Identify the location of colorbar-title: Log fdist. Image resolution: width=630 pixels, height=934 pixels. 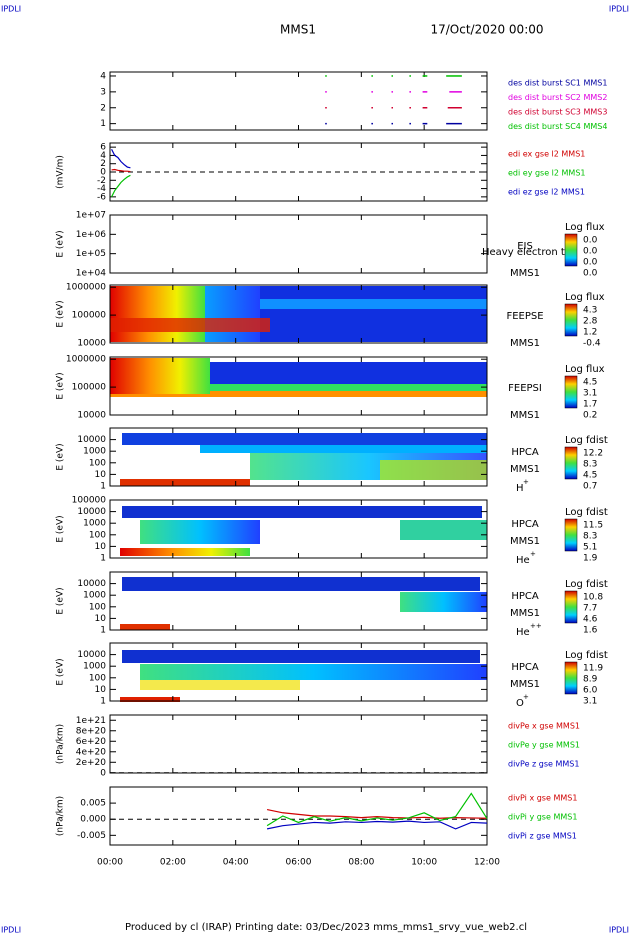
(586, 655).